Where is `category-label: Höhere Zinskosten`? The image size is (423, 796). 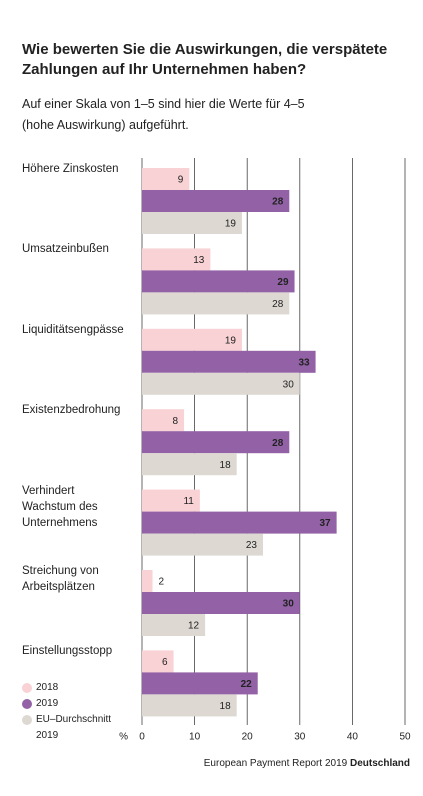 category-label: Höhere Zinskosten is located at coordinates (70, 169).